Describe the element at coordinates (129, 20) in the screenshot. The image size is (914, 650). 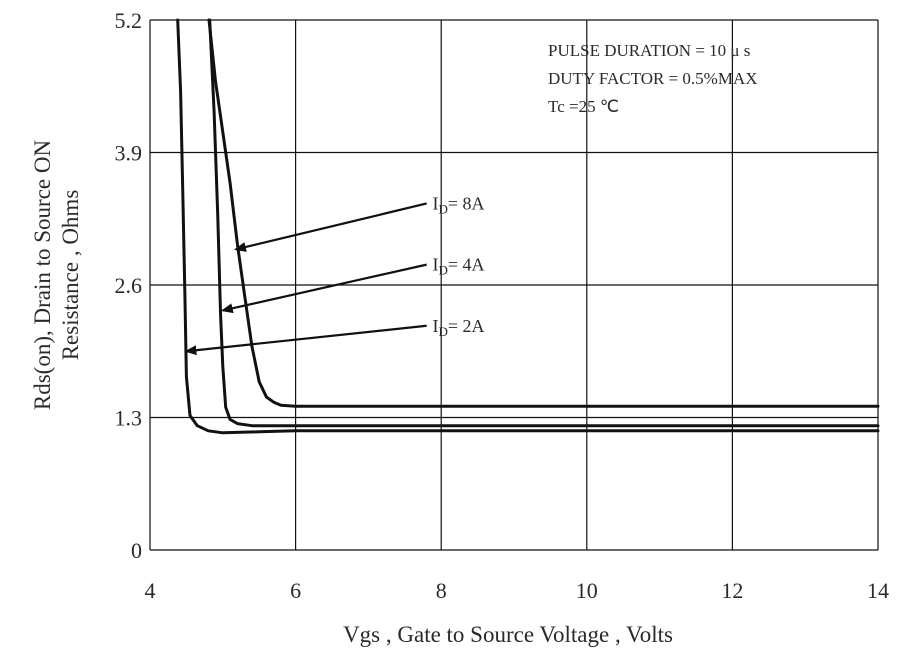
I see `y-tick-label: 5.2` at that location.